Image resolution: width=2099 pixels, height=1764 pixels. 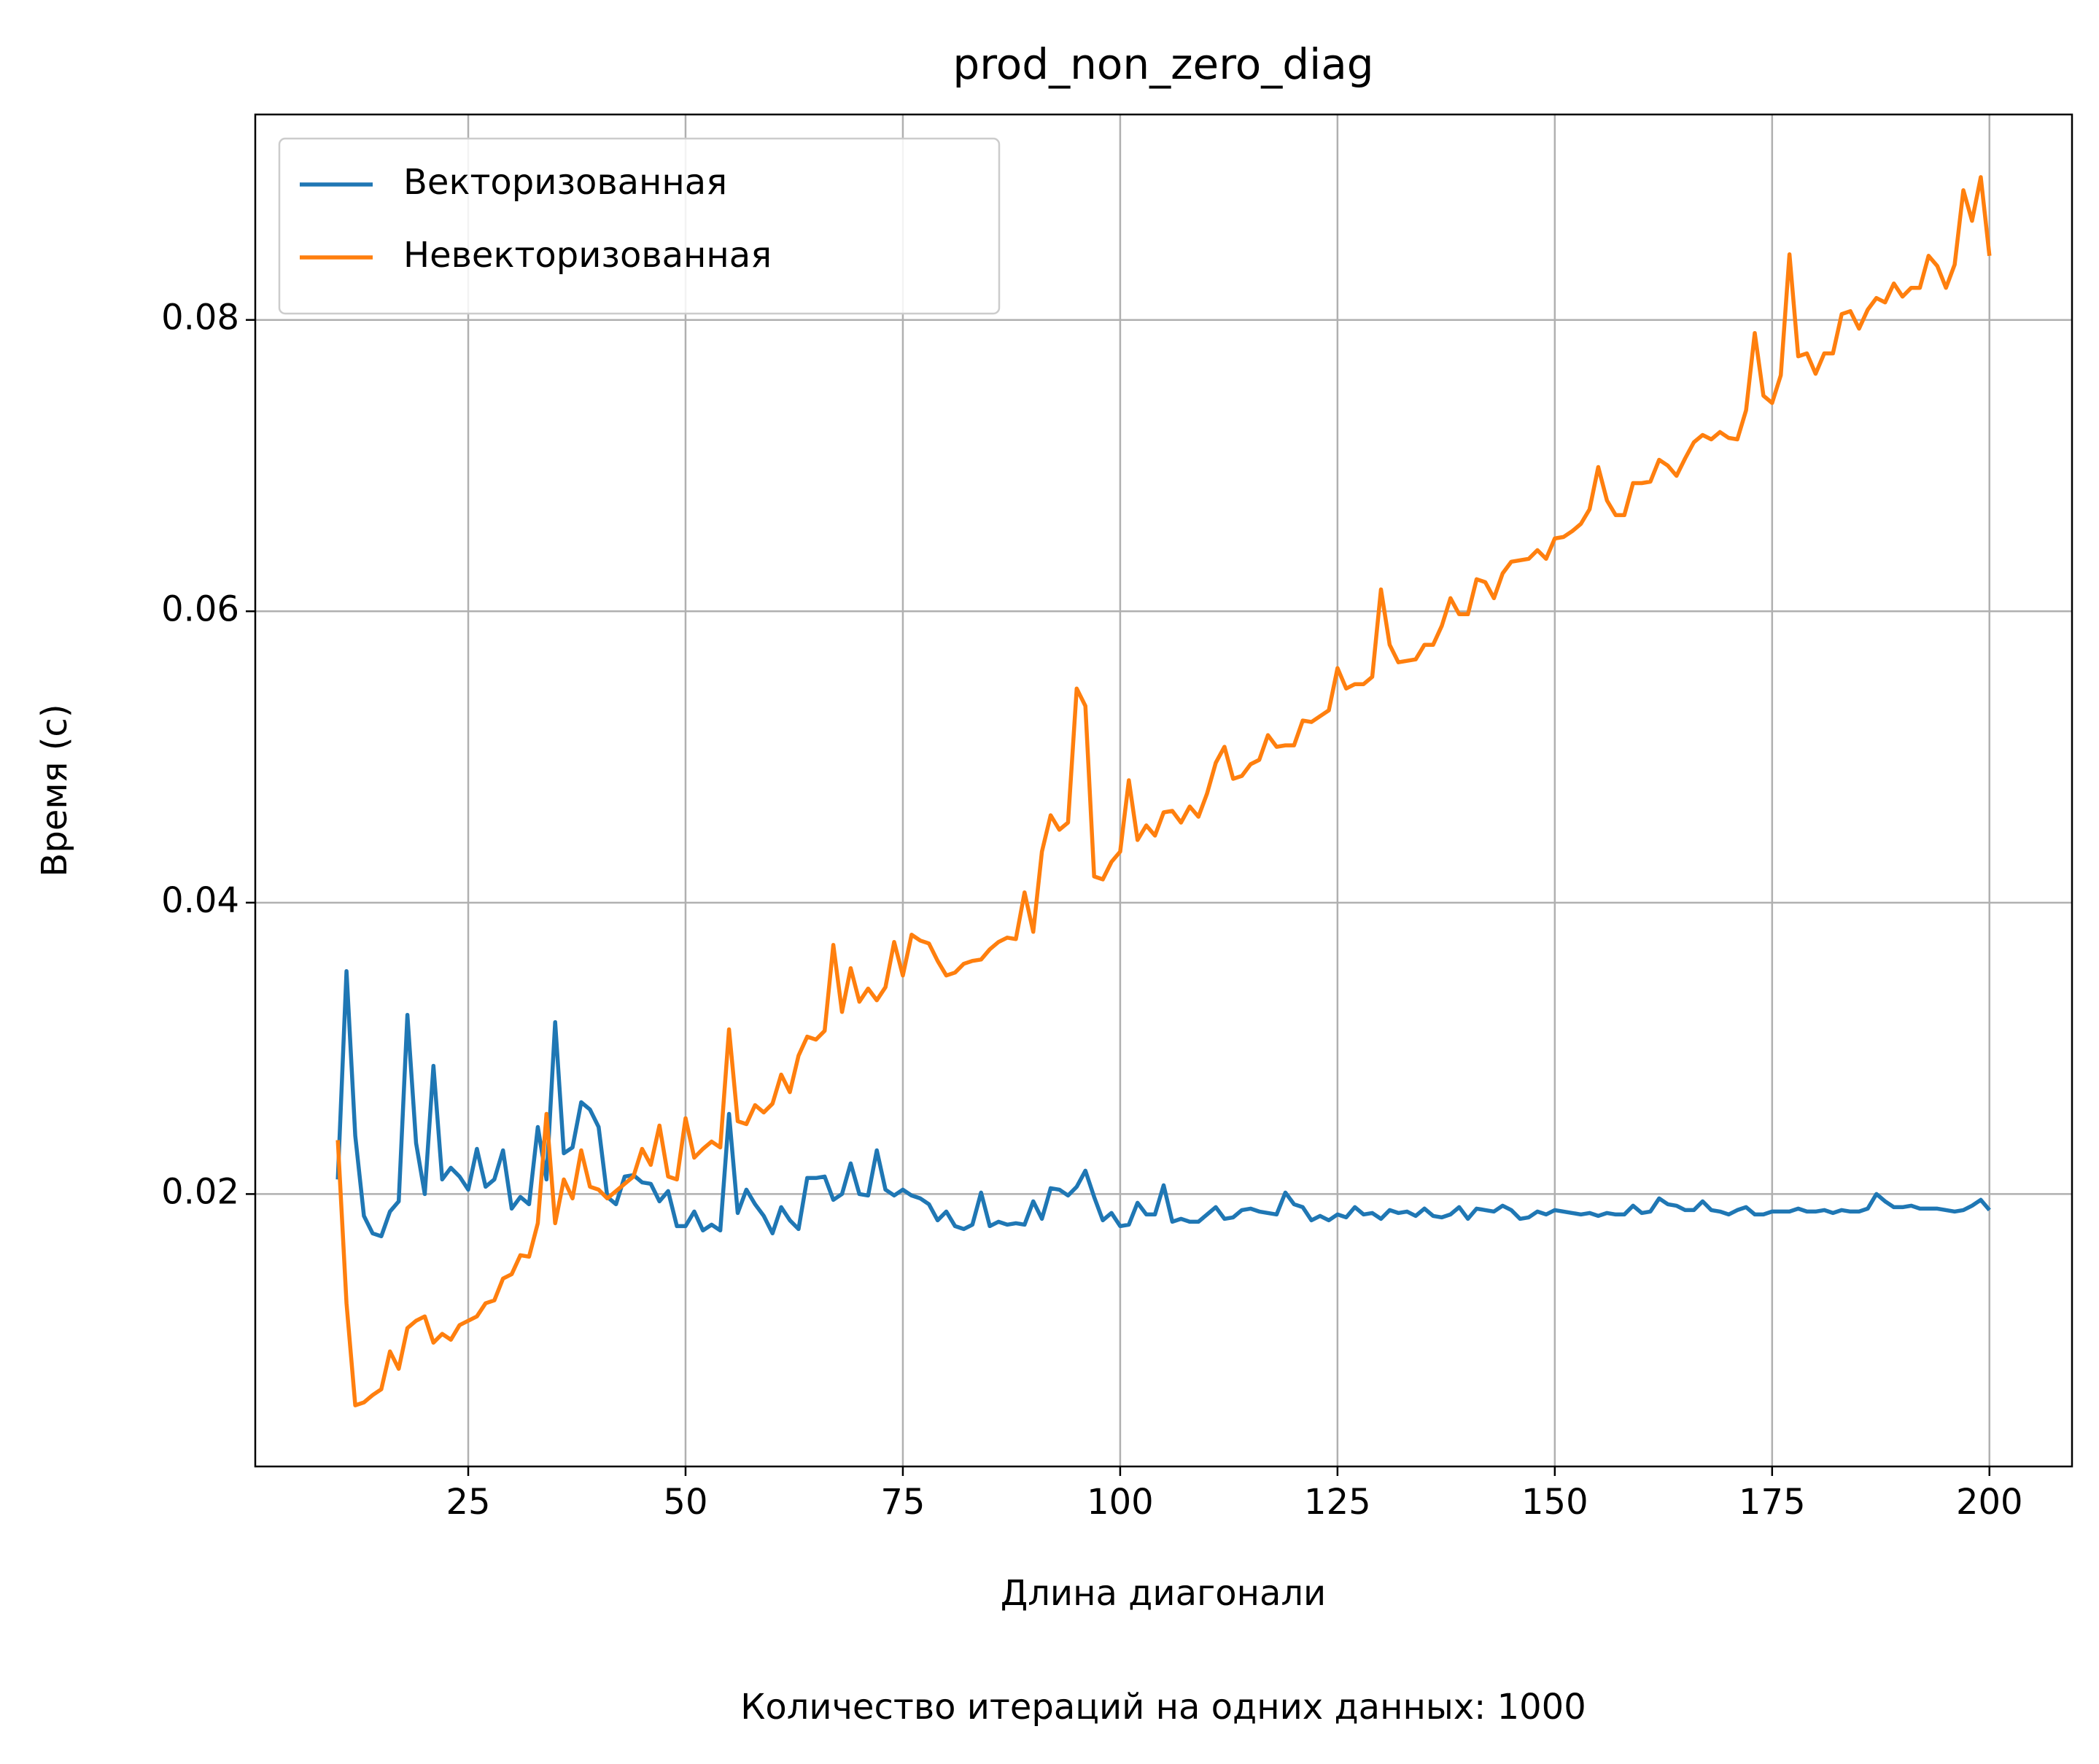 I want to click on legend-label: Невекторизованная, so click(x=587, y=255).